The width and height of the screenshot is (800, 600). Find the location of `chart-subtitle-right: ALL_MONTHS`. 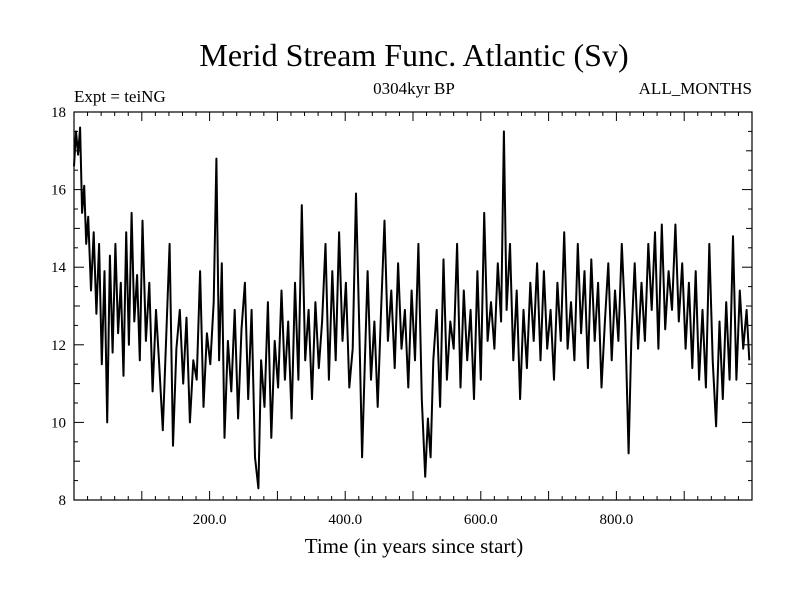

chart-subtitle-right: ALL_MONTHS is located at coordinates (695, 88).